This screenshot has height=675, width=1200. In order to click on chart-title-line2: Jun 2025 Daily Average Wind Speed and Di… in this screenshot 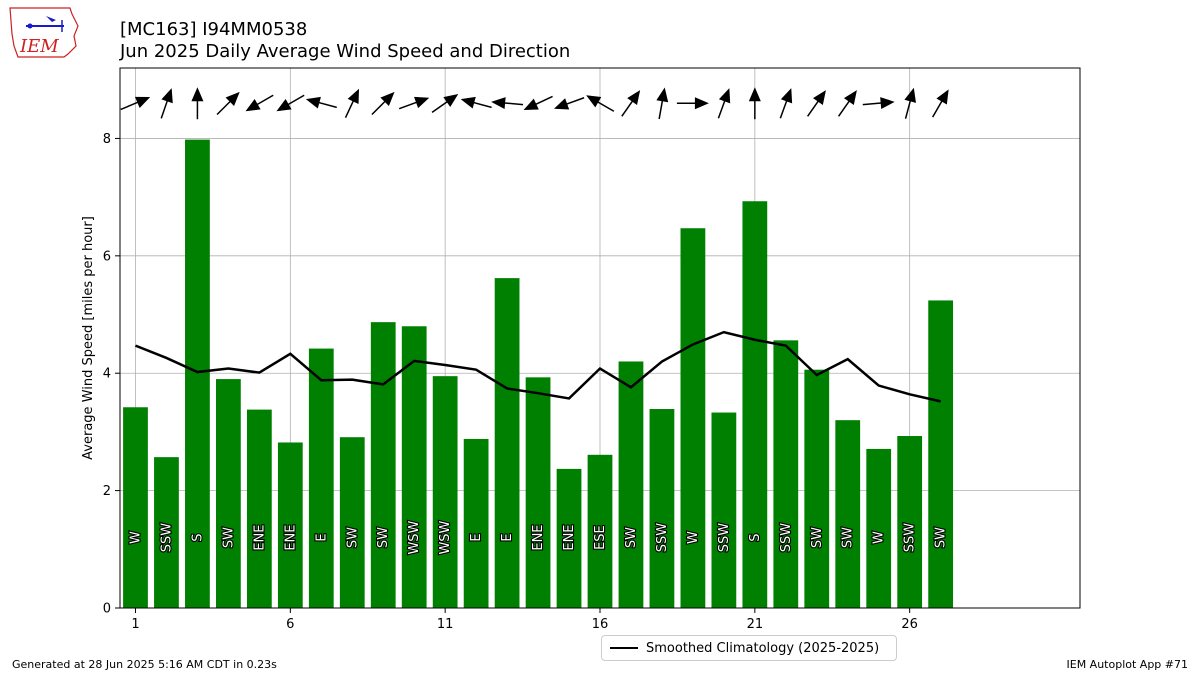, I will do `click(344, 51)`.